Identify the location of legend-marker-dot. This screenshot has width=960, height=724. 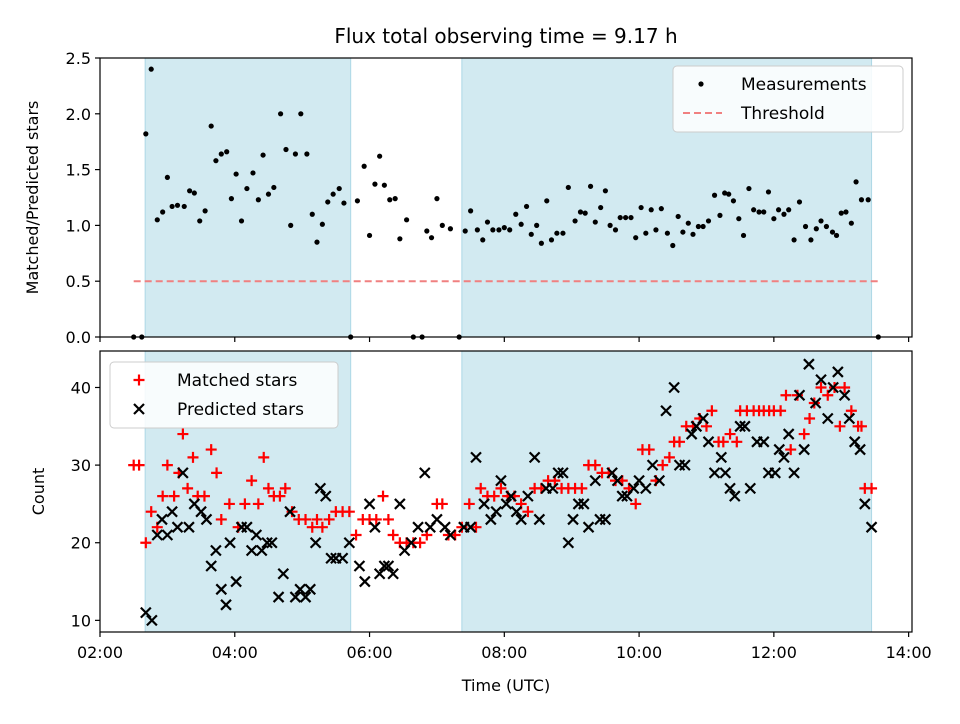
(701, 84).